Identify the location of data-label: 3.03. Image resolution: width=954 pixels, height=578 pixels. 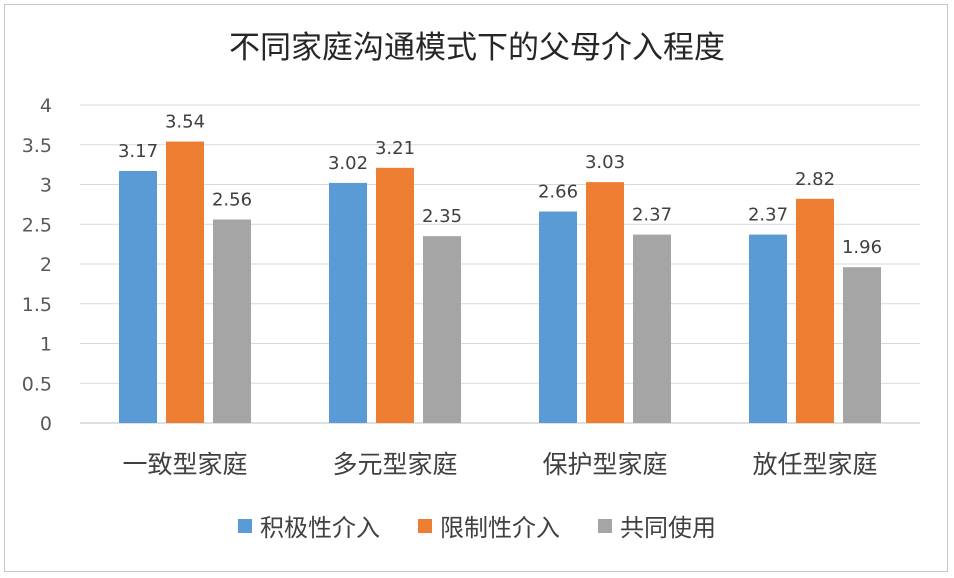
(605, 162).